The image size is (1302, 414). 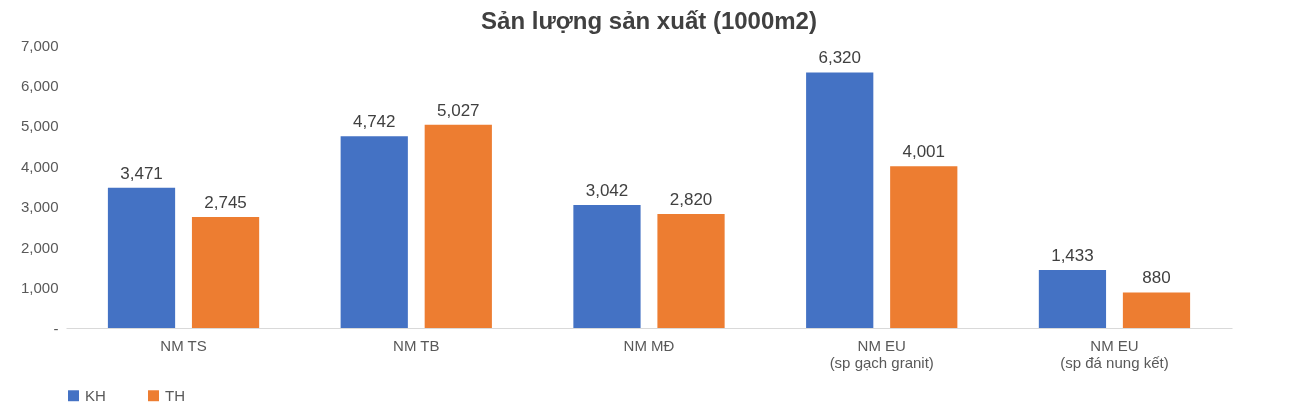 I want to click on data-label: 4,742, so click(x=374, y=122).